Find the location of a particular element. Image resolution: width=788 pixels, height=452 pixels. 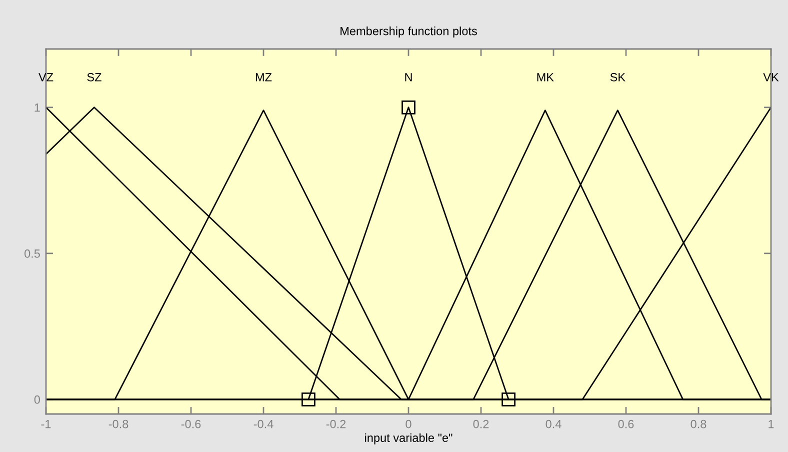

x-tick-label: -0.2 is located at coordinates (336, 424).